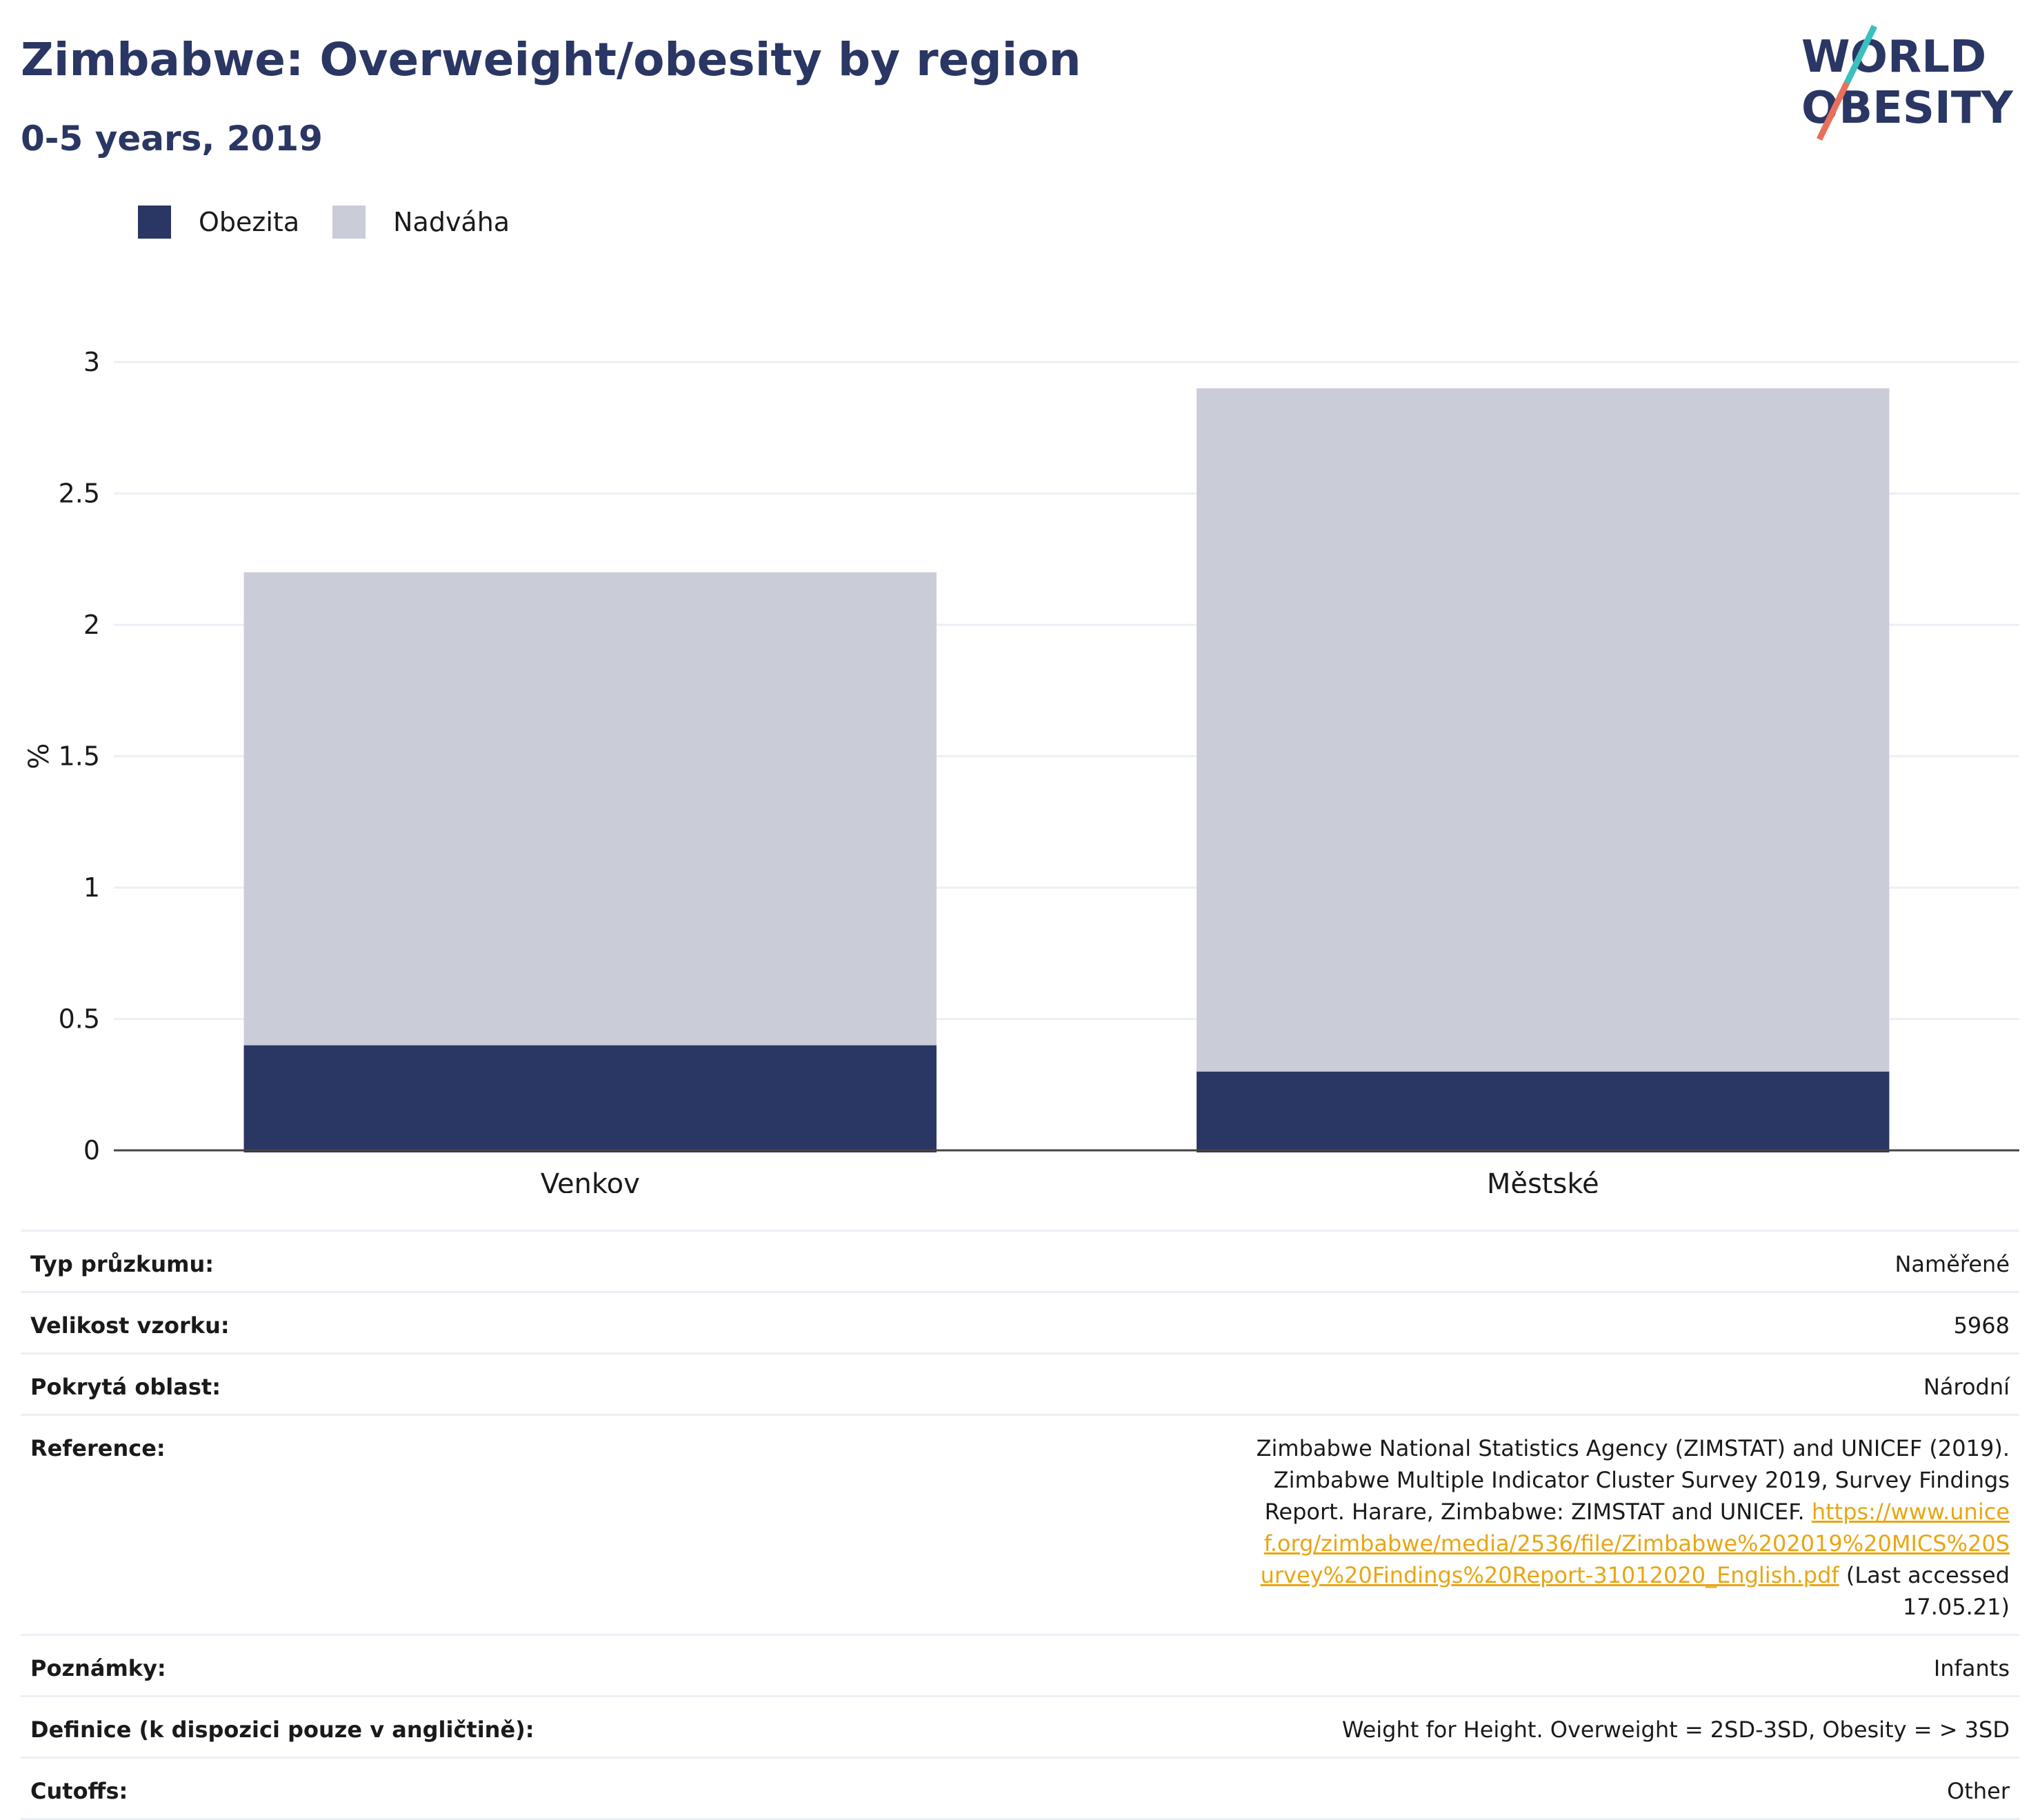 The height and width of the screenshot is (1820, 2040). I want to click on legend-item-nadvaha: Nadváha, so click(421, 223).